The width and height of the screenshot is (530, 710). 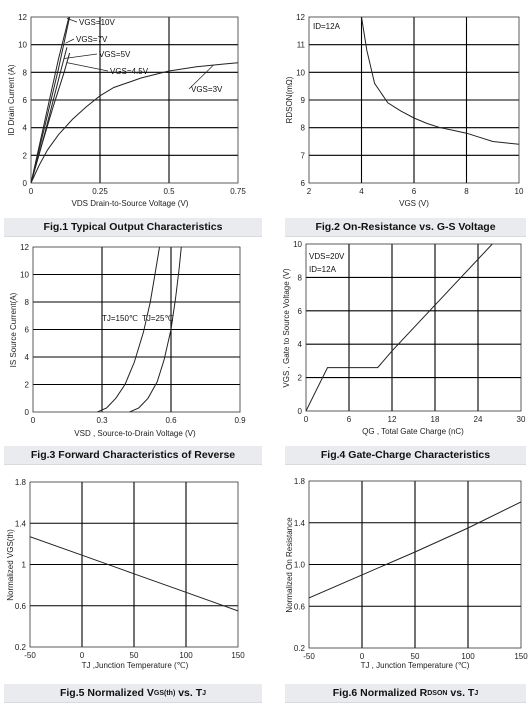 I want to click on series-label: VGS=5V, so click(x=115, y=54).